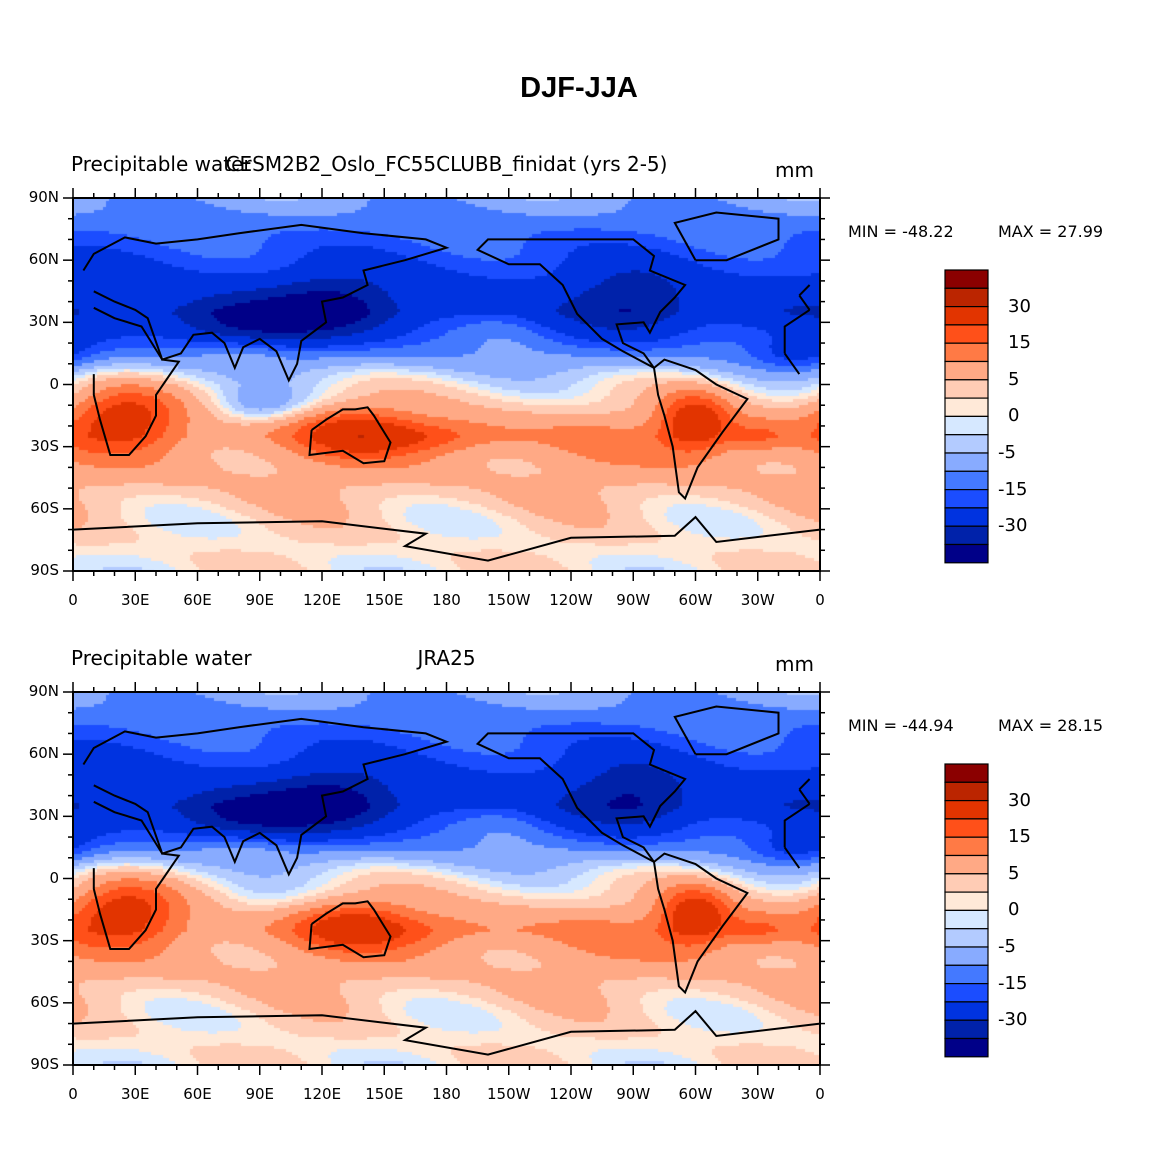 Image resolution: width=1158 pixels, height=1156 pixels. Describe the element at coordinates (1019, 800) in the screenshot. I see `colorbar-label: 30` at that location.